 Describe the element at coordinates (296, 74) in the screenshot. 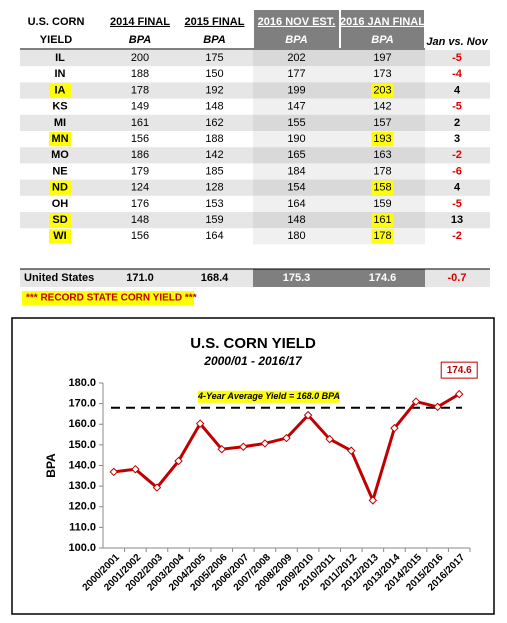

I see `table-cell: 177` at that location.